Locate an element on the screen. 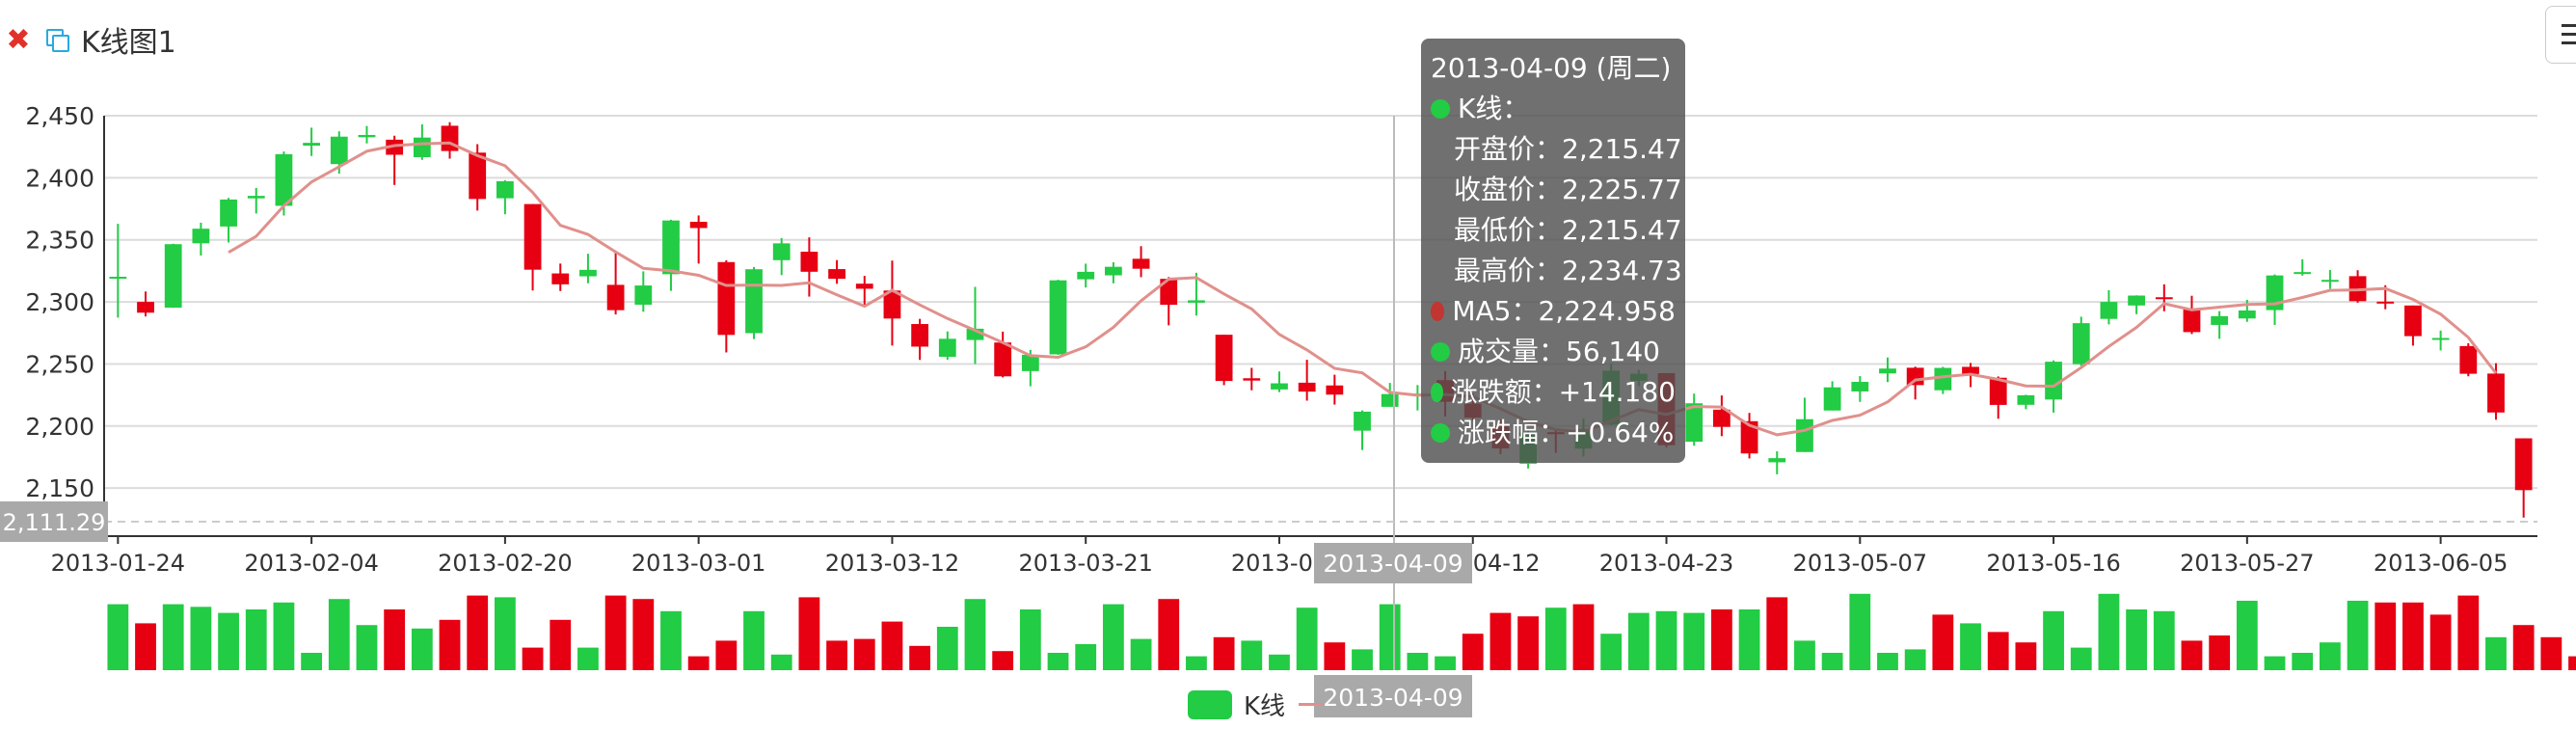 The width and height of the screenshot is (2576, 729). legend-kline-label: K线 is located at coordinates (1265, 706).